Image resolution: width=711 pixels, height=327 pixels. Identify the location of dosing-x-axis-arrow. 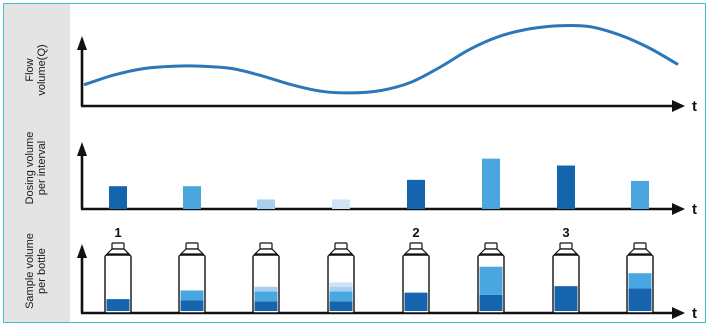
(678, 209).